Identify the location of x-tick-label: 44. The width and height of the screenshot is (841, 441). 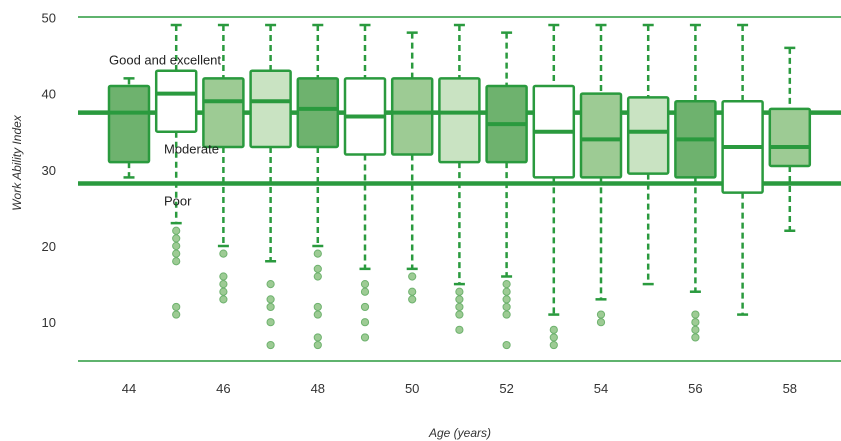
(129, 388).